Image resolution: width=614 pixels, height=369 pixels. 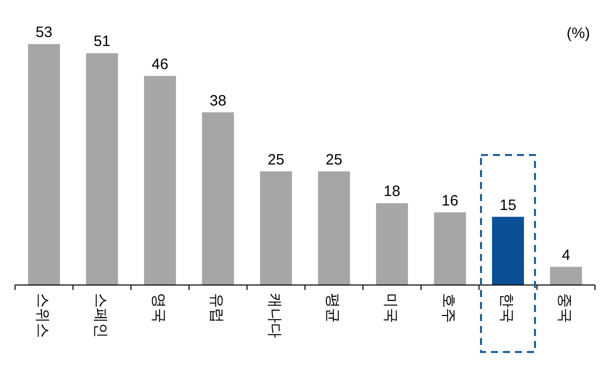 What do you see at coordinates (450, 201) in the screenshot?
I see `data-label: 16` at bounding box center [450, 201].